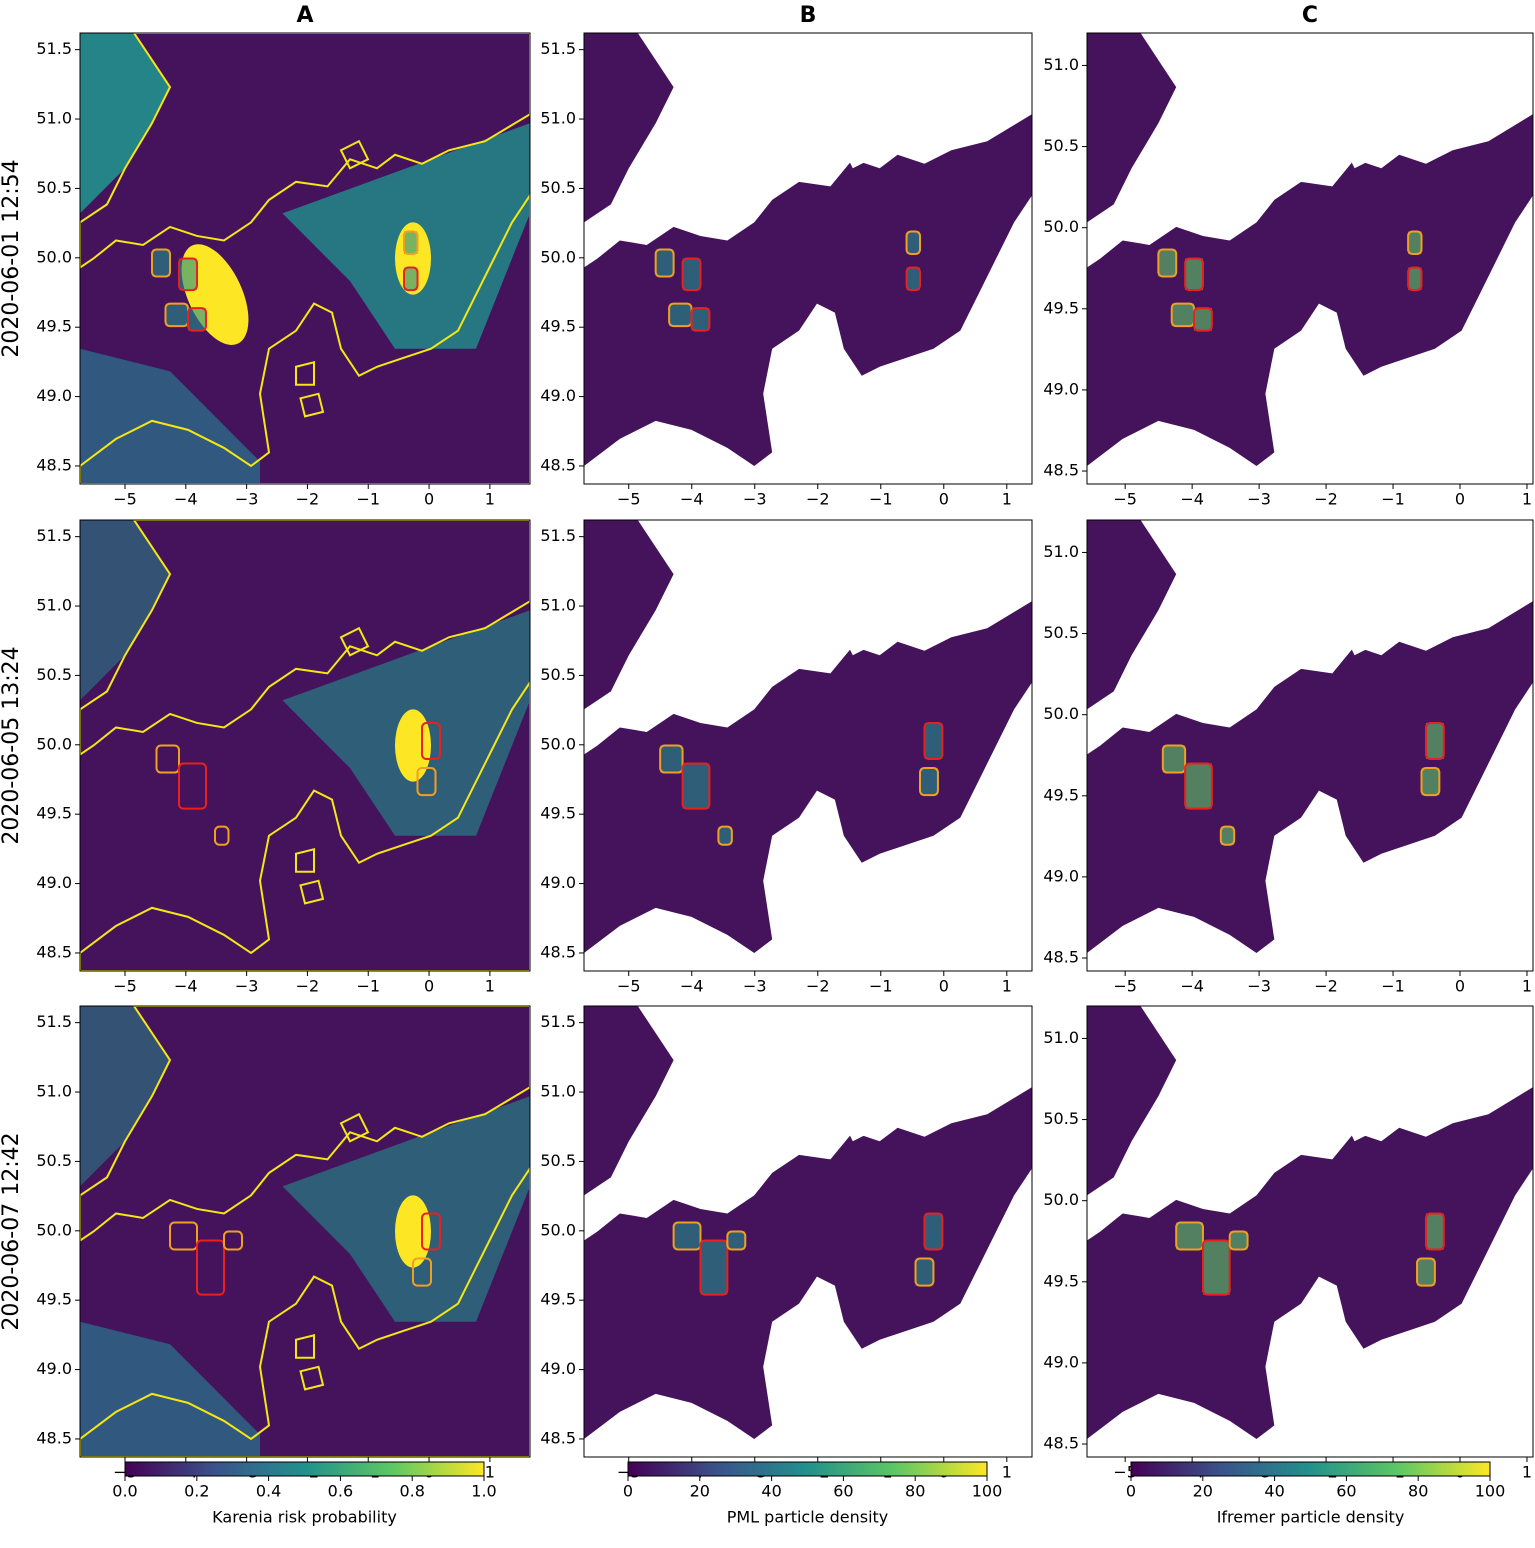 The width and height of the screenshot is (1535, 1548). I want to click on colorbar-tick-label: 0.4, so click(268, 1491).